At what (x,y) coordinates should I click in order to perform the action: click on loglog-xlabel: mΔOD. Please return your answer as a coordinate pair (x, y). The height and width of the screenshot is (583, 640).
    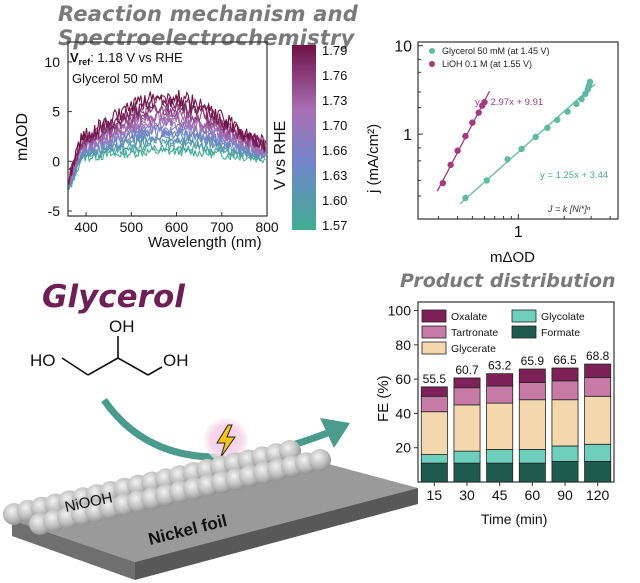
    Looking at the image, I should click on (512, 257).